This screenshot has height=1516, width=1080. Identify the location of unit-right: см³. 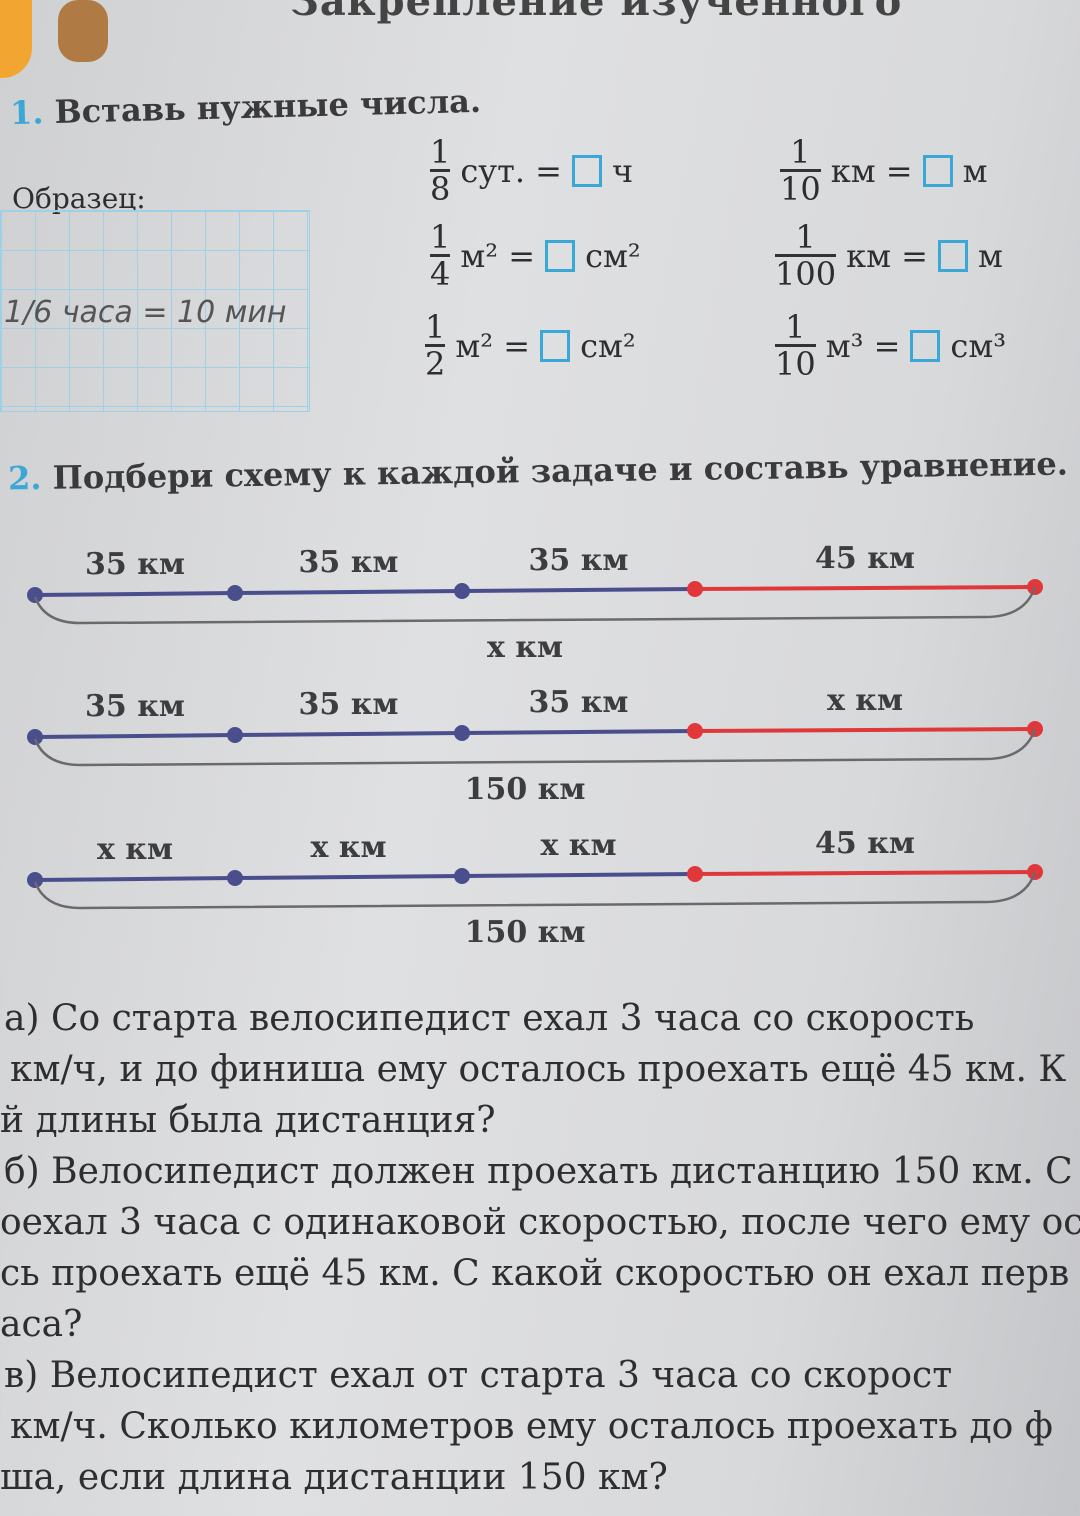
(978, 345).